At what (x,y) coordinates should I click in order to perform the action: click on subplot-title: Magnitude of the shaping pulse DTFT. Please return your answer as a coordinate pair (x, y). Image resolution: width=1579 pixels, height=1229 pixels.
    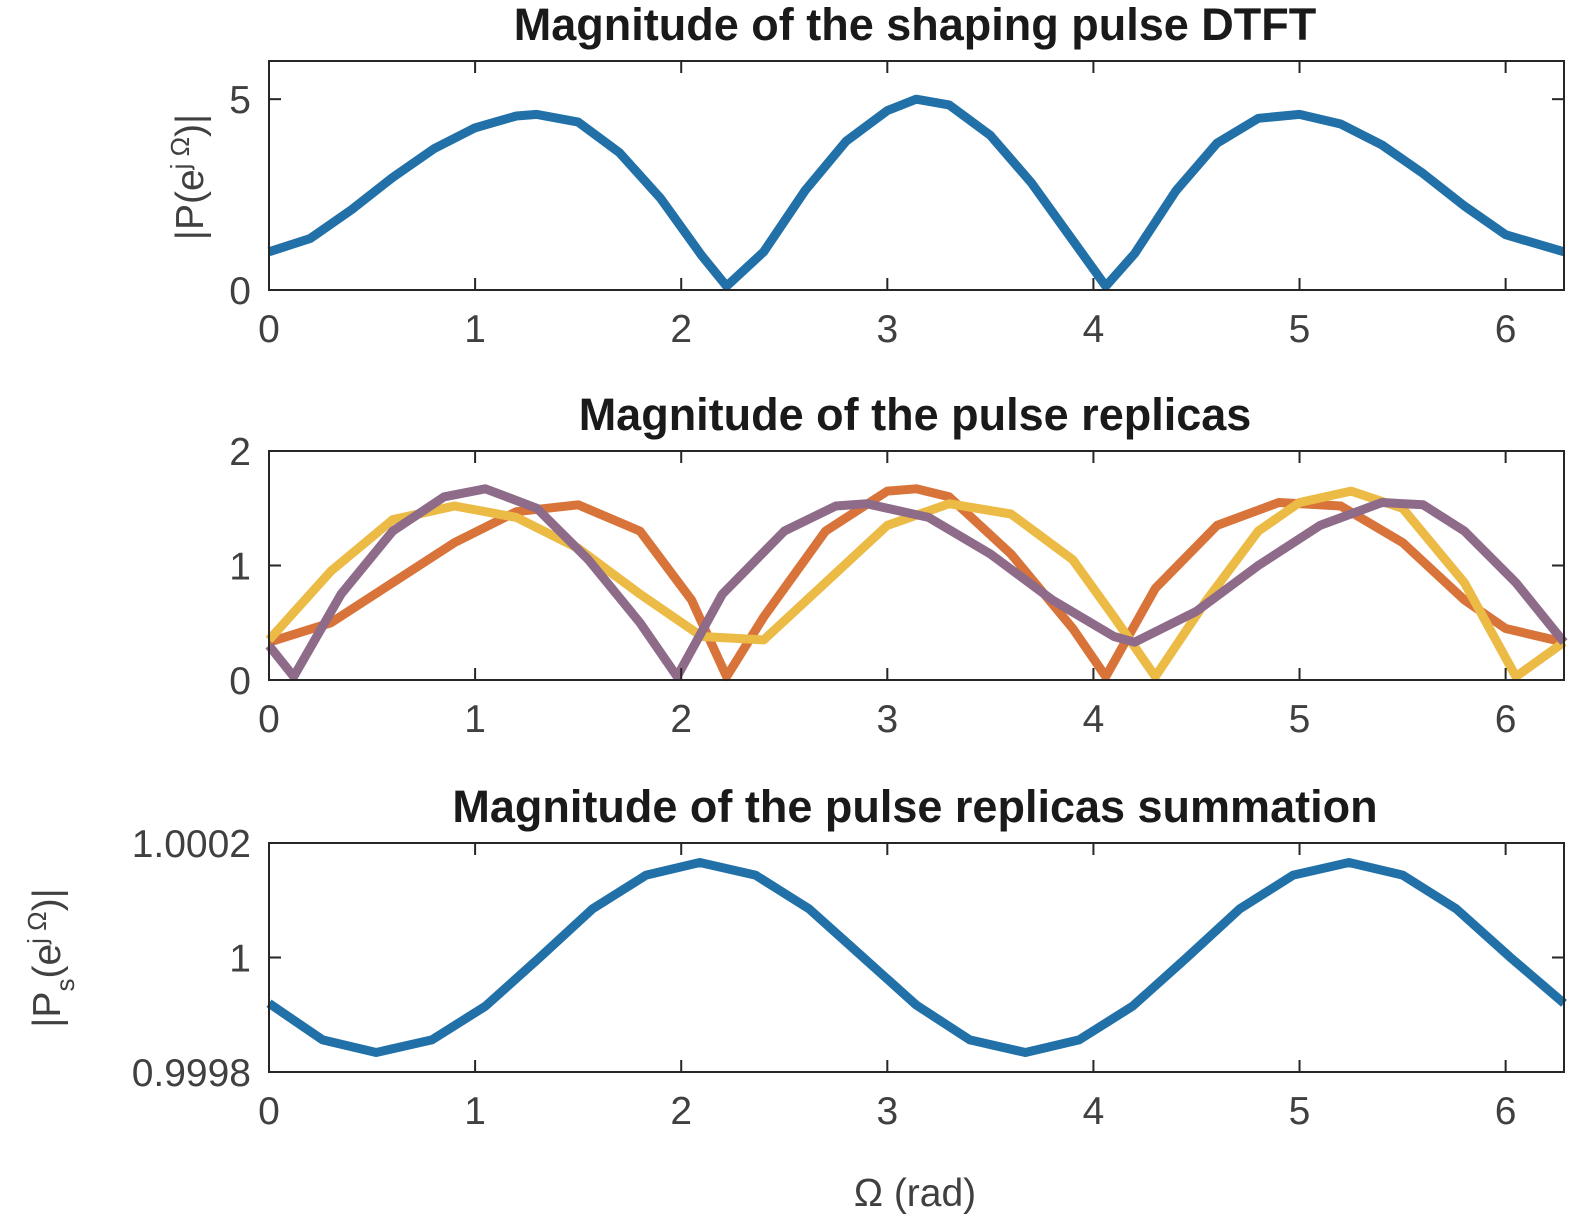
    Looking at the image, I should click on (915, 25).